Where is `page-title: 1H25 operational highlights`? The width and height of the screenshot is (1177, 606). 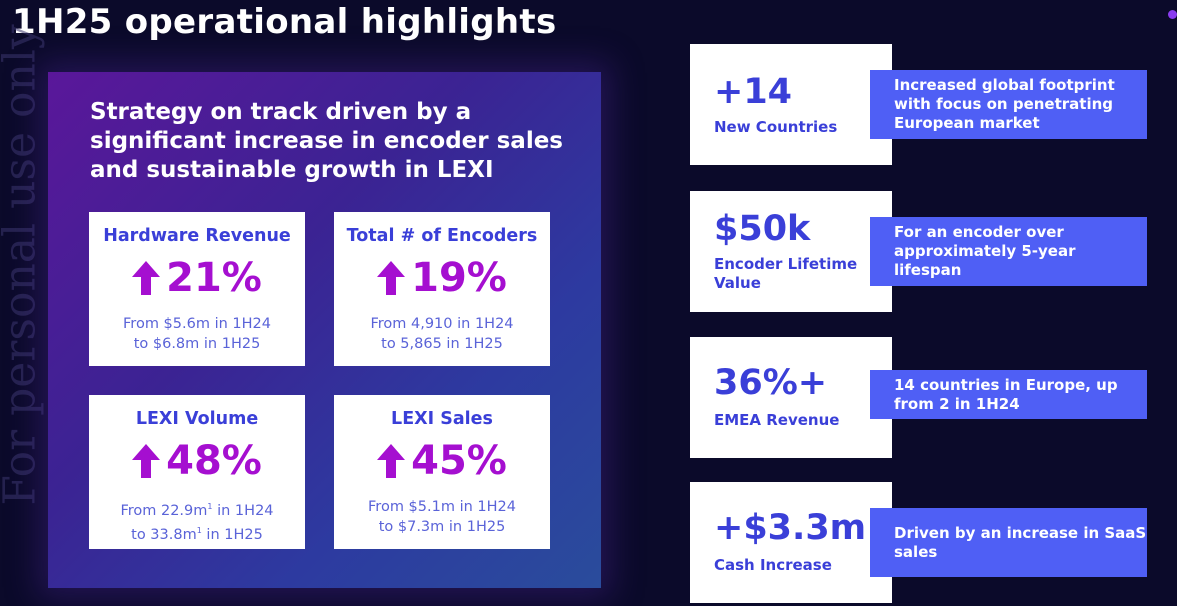 page-title: 1H25 operational highlights is located at coordinates (284, 22).